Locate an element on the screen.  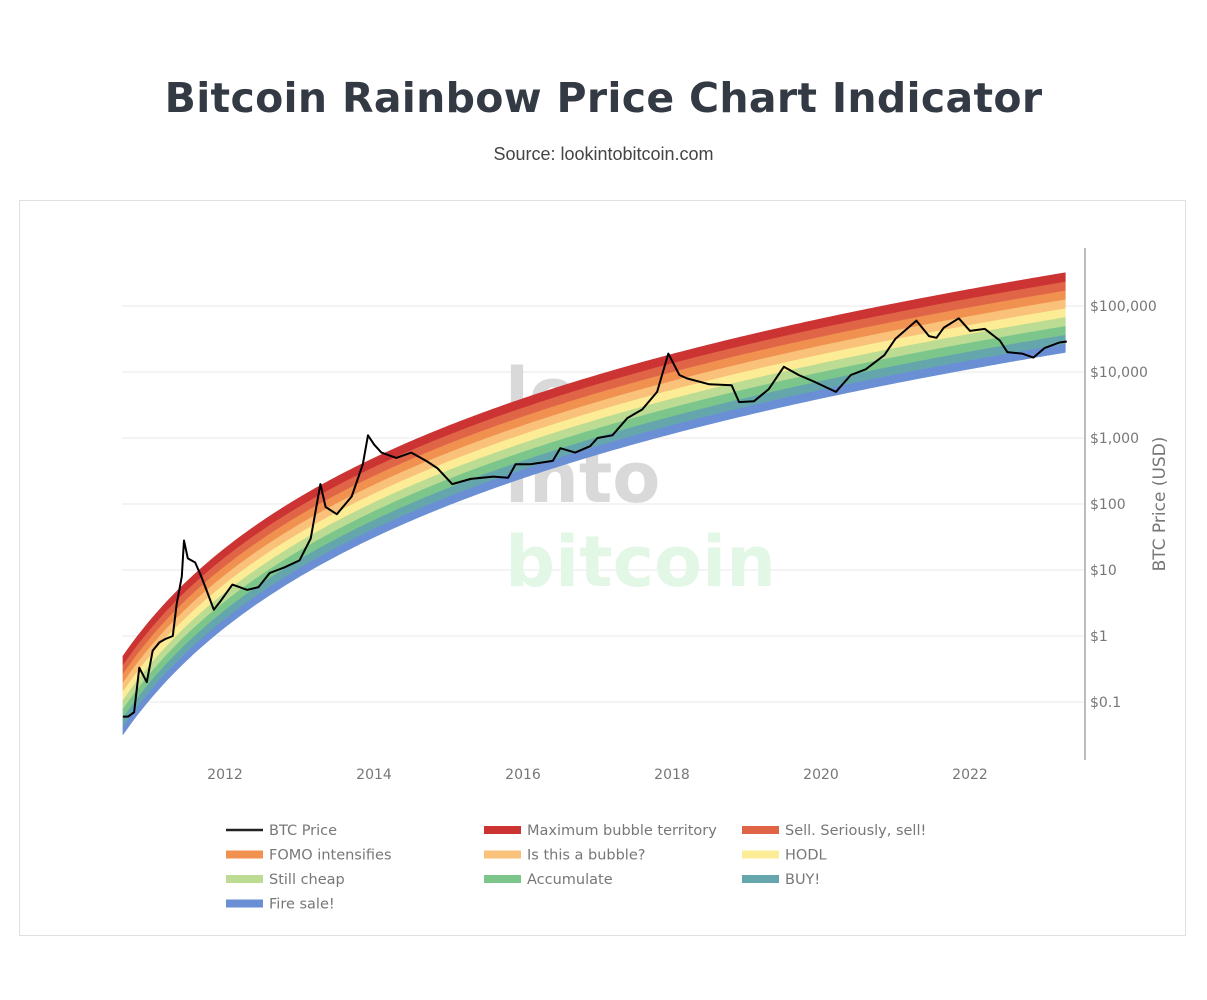
legend-label: HODL is located at coordinates (806, 856).